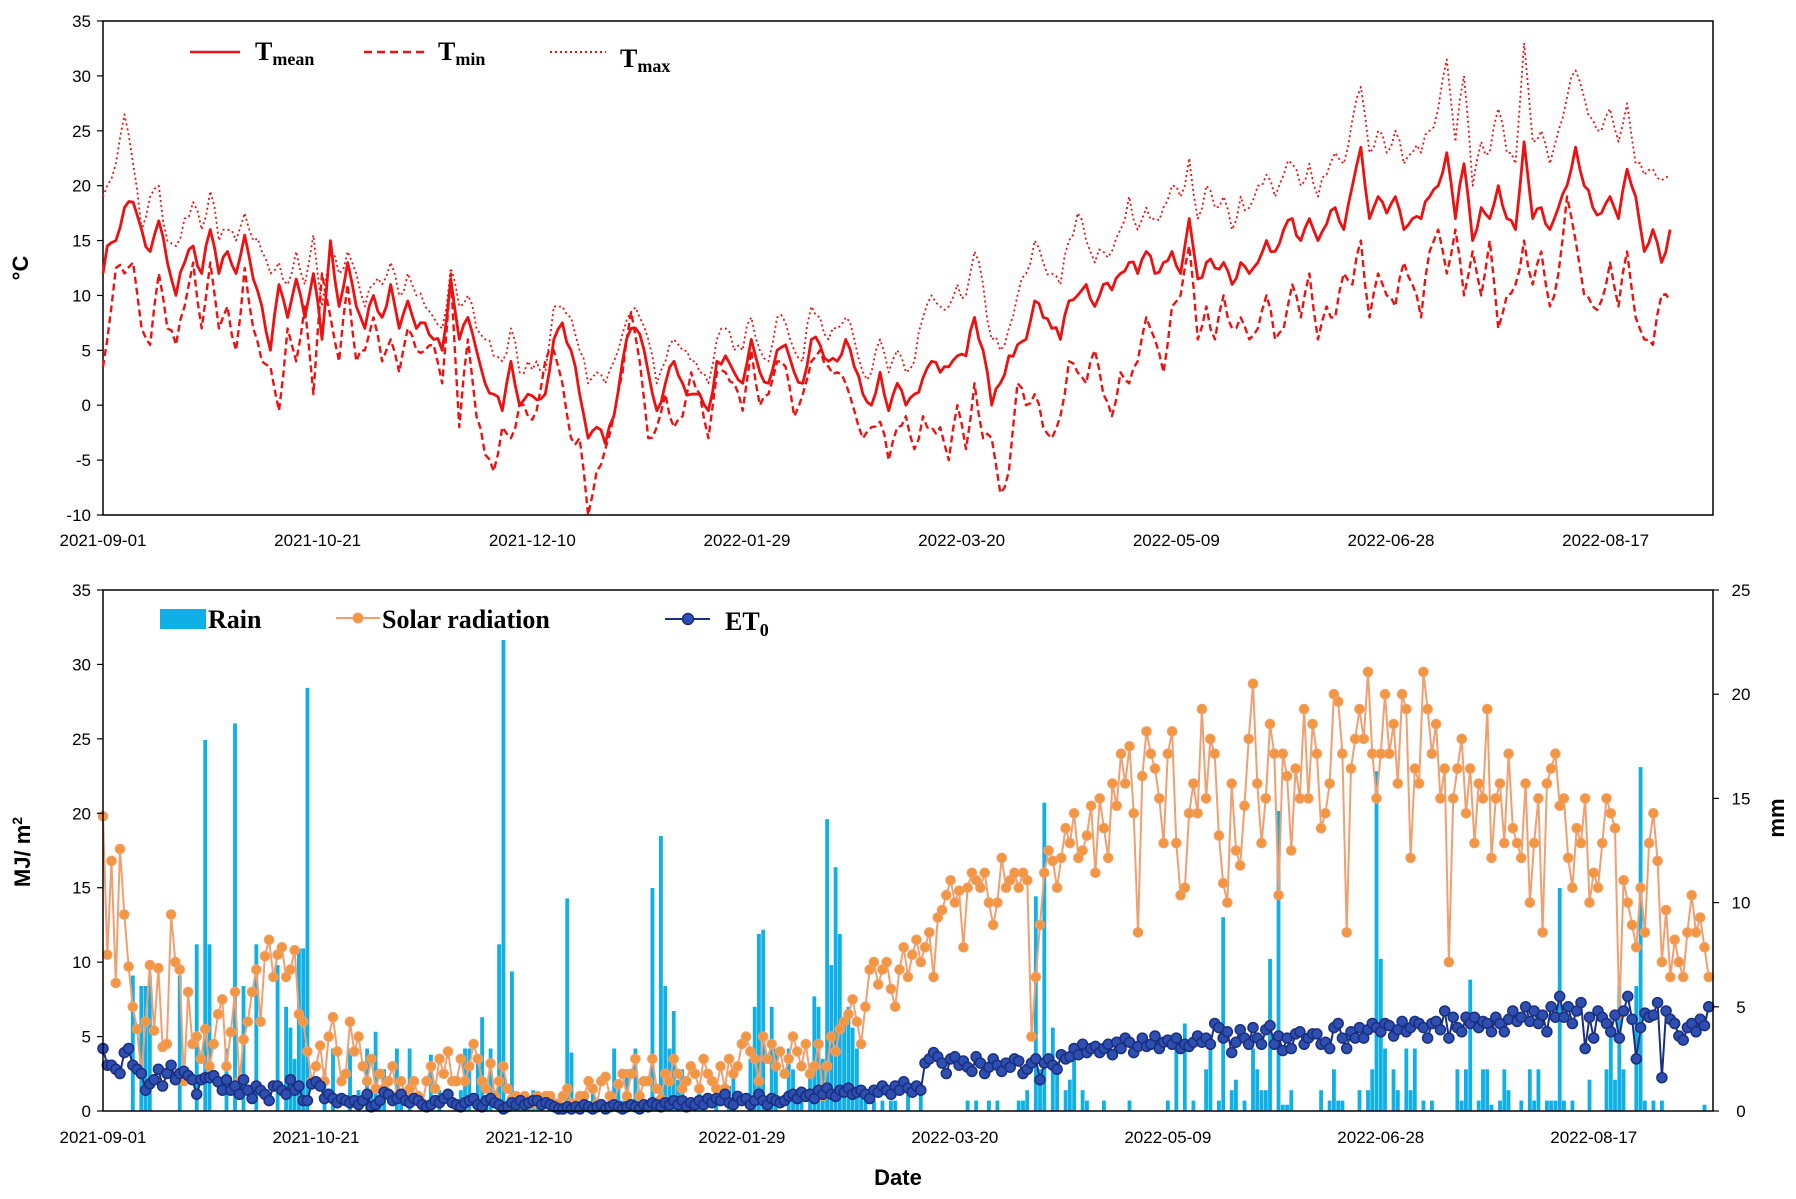  Describe the element at coordinates (81, 76) in the screenshot. I see `temperature-y-tick-label: 30` at that location.